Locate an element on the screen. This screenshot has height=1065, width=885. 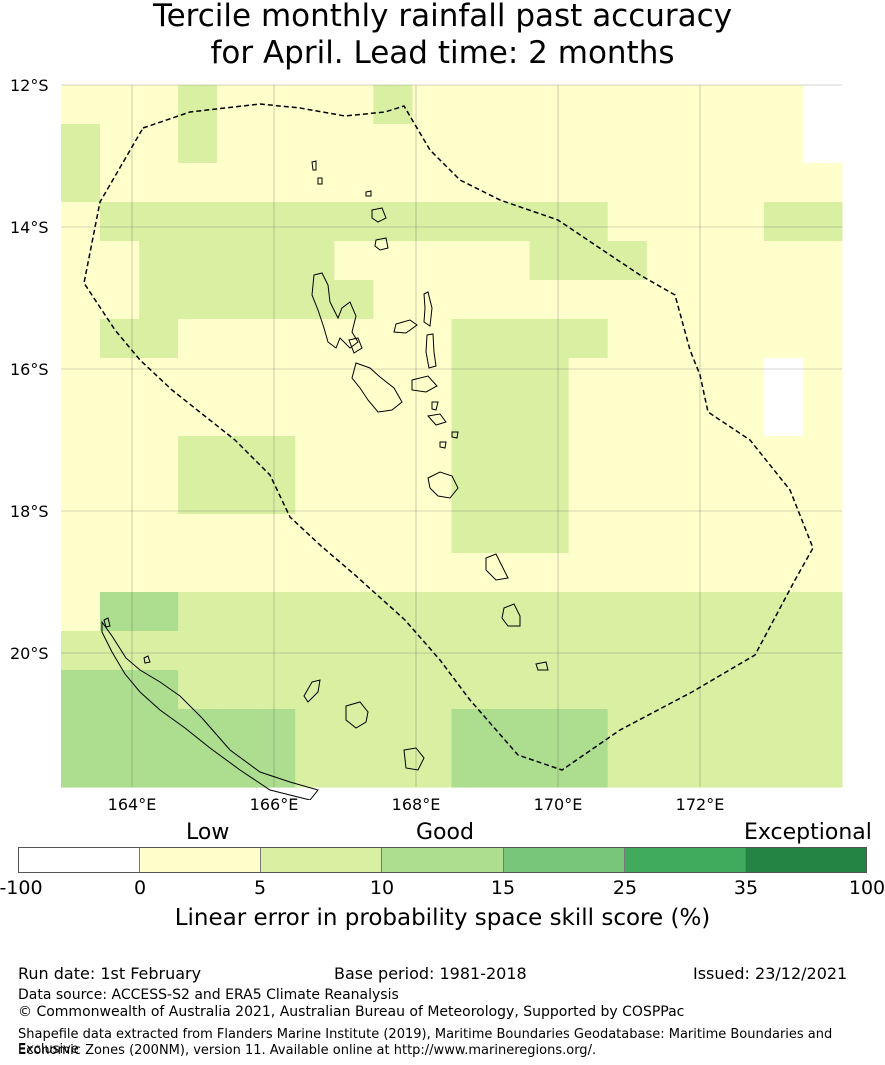
colorbar-tick: 15 is located at coordinates (503, 888).